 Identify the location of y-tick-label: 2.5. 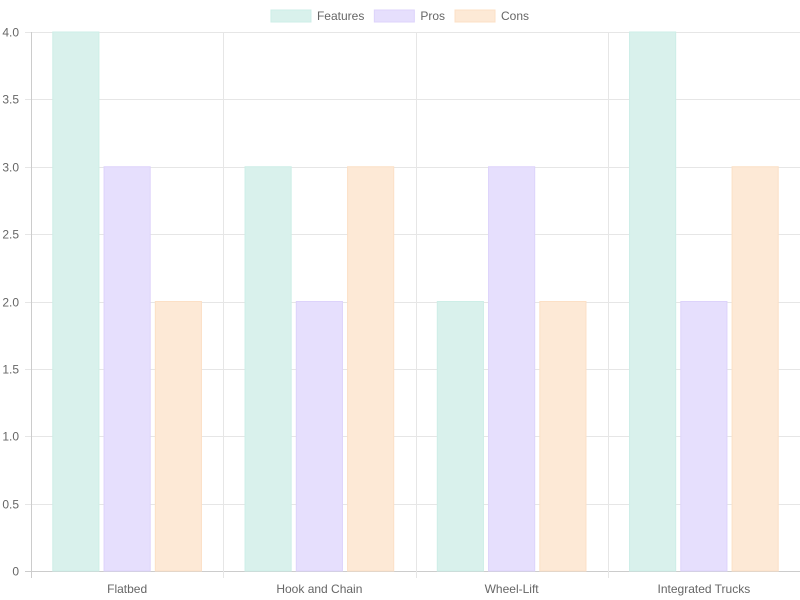
(10, 235).